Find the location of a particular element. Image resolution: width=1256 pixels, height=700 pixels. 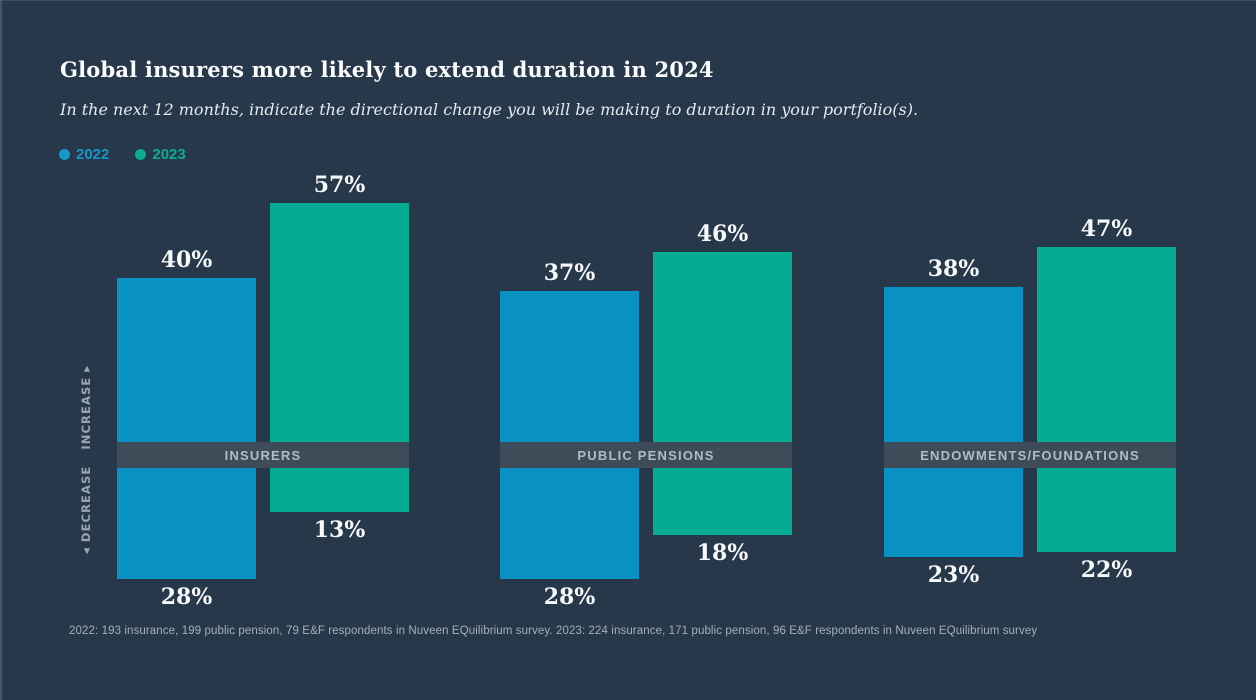

bar-value-label: 57% is located at coordinates (339, 185).